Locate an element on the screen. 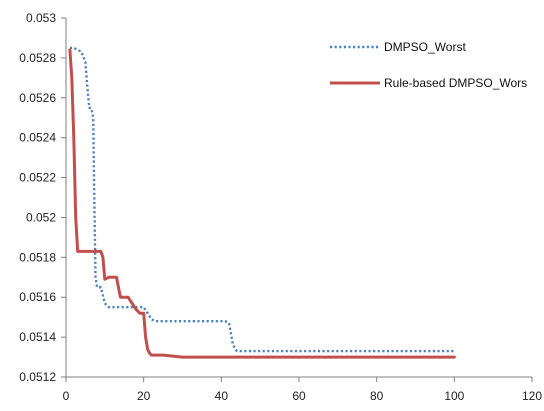  y-tick-label: 0.0514 is located at coordinates (37, 337).